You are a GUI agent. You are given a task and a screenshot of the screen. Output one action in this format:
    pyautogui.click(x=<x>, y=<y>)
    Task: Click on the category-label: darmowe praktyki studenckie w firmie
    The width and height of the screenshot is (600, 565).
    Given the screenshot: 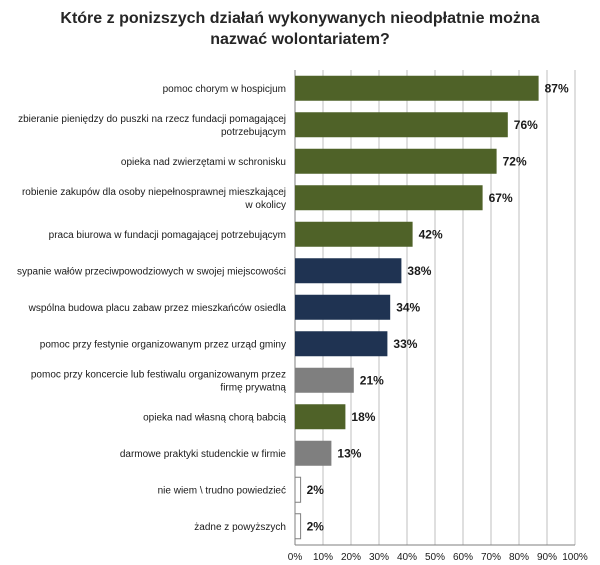 What is the action you would take?
    pyautogui.click(x=203, y=454)
    